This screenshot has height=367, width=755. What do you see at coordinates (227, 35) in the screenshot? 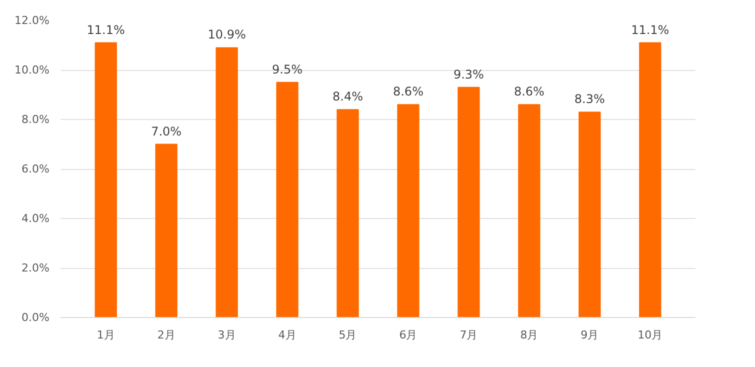
I see `data-label: 10.9%` at bounding box center [227, 35].